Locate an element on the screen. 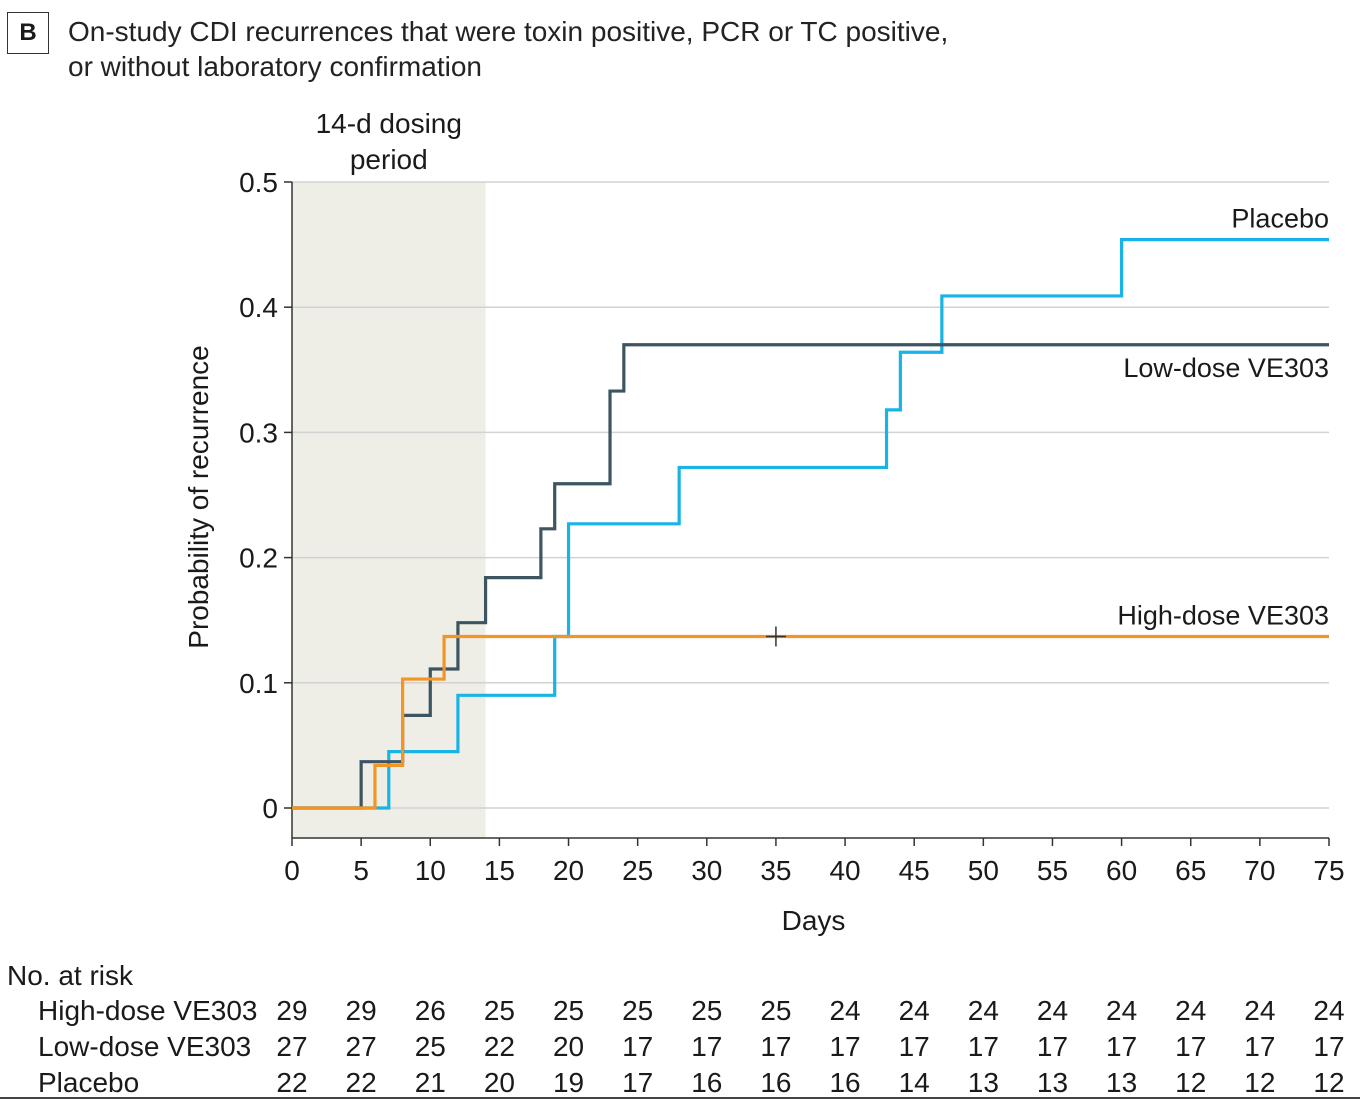 Image resolution: width=1360 pixels, height=1100 pixels. x-tick-label: 40 is located at coordinates (844, 870).